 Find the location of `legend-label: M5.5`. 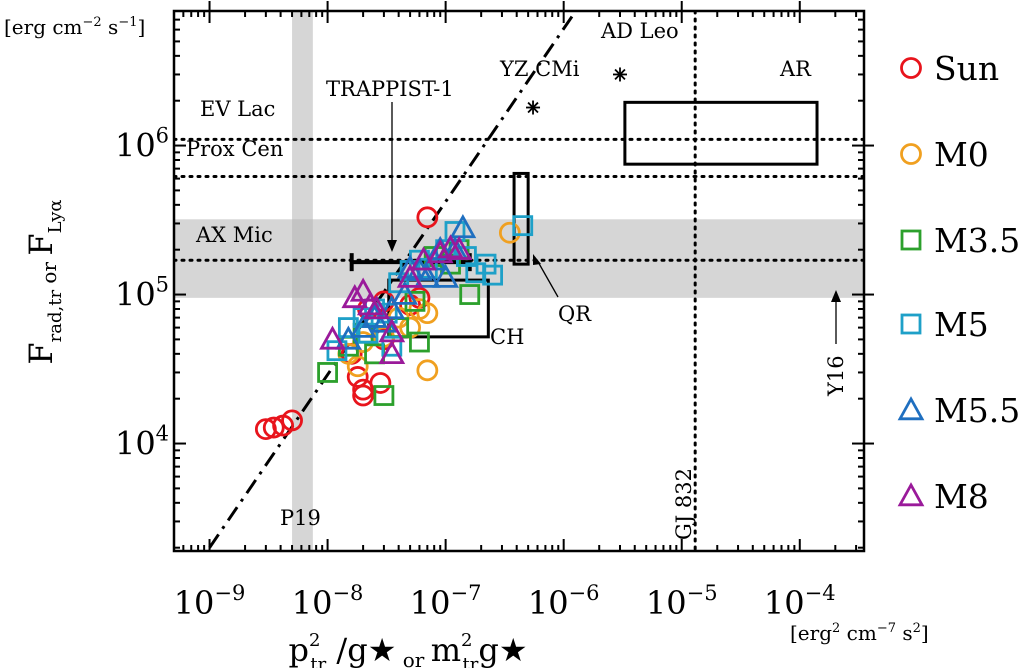

legend-label: M5.5 is located at coordinates (977, 410).